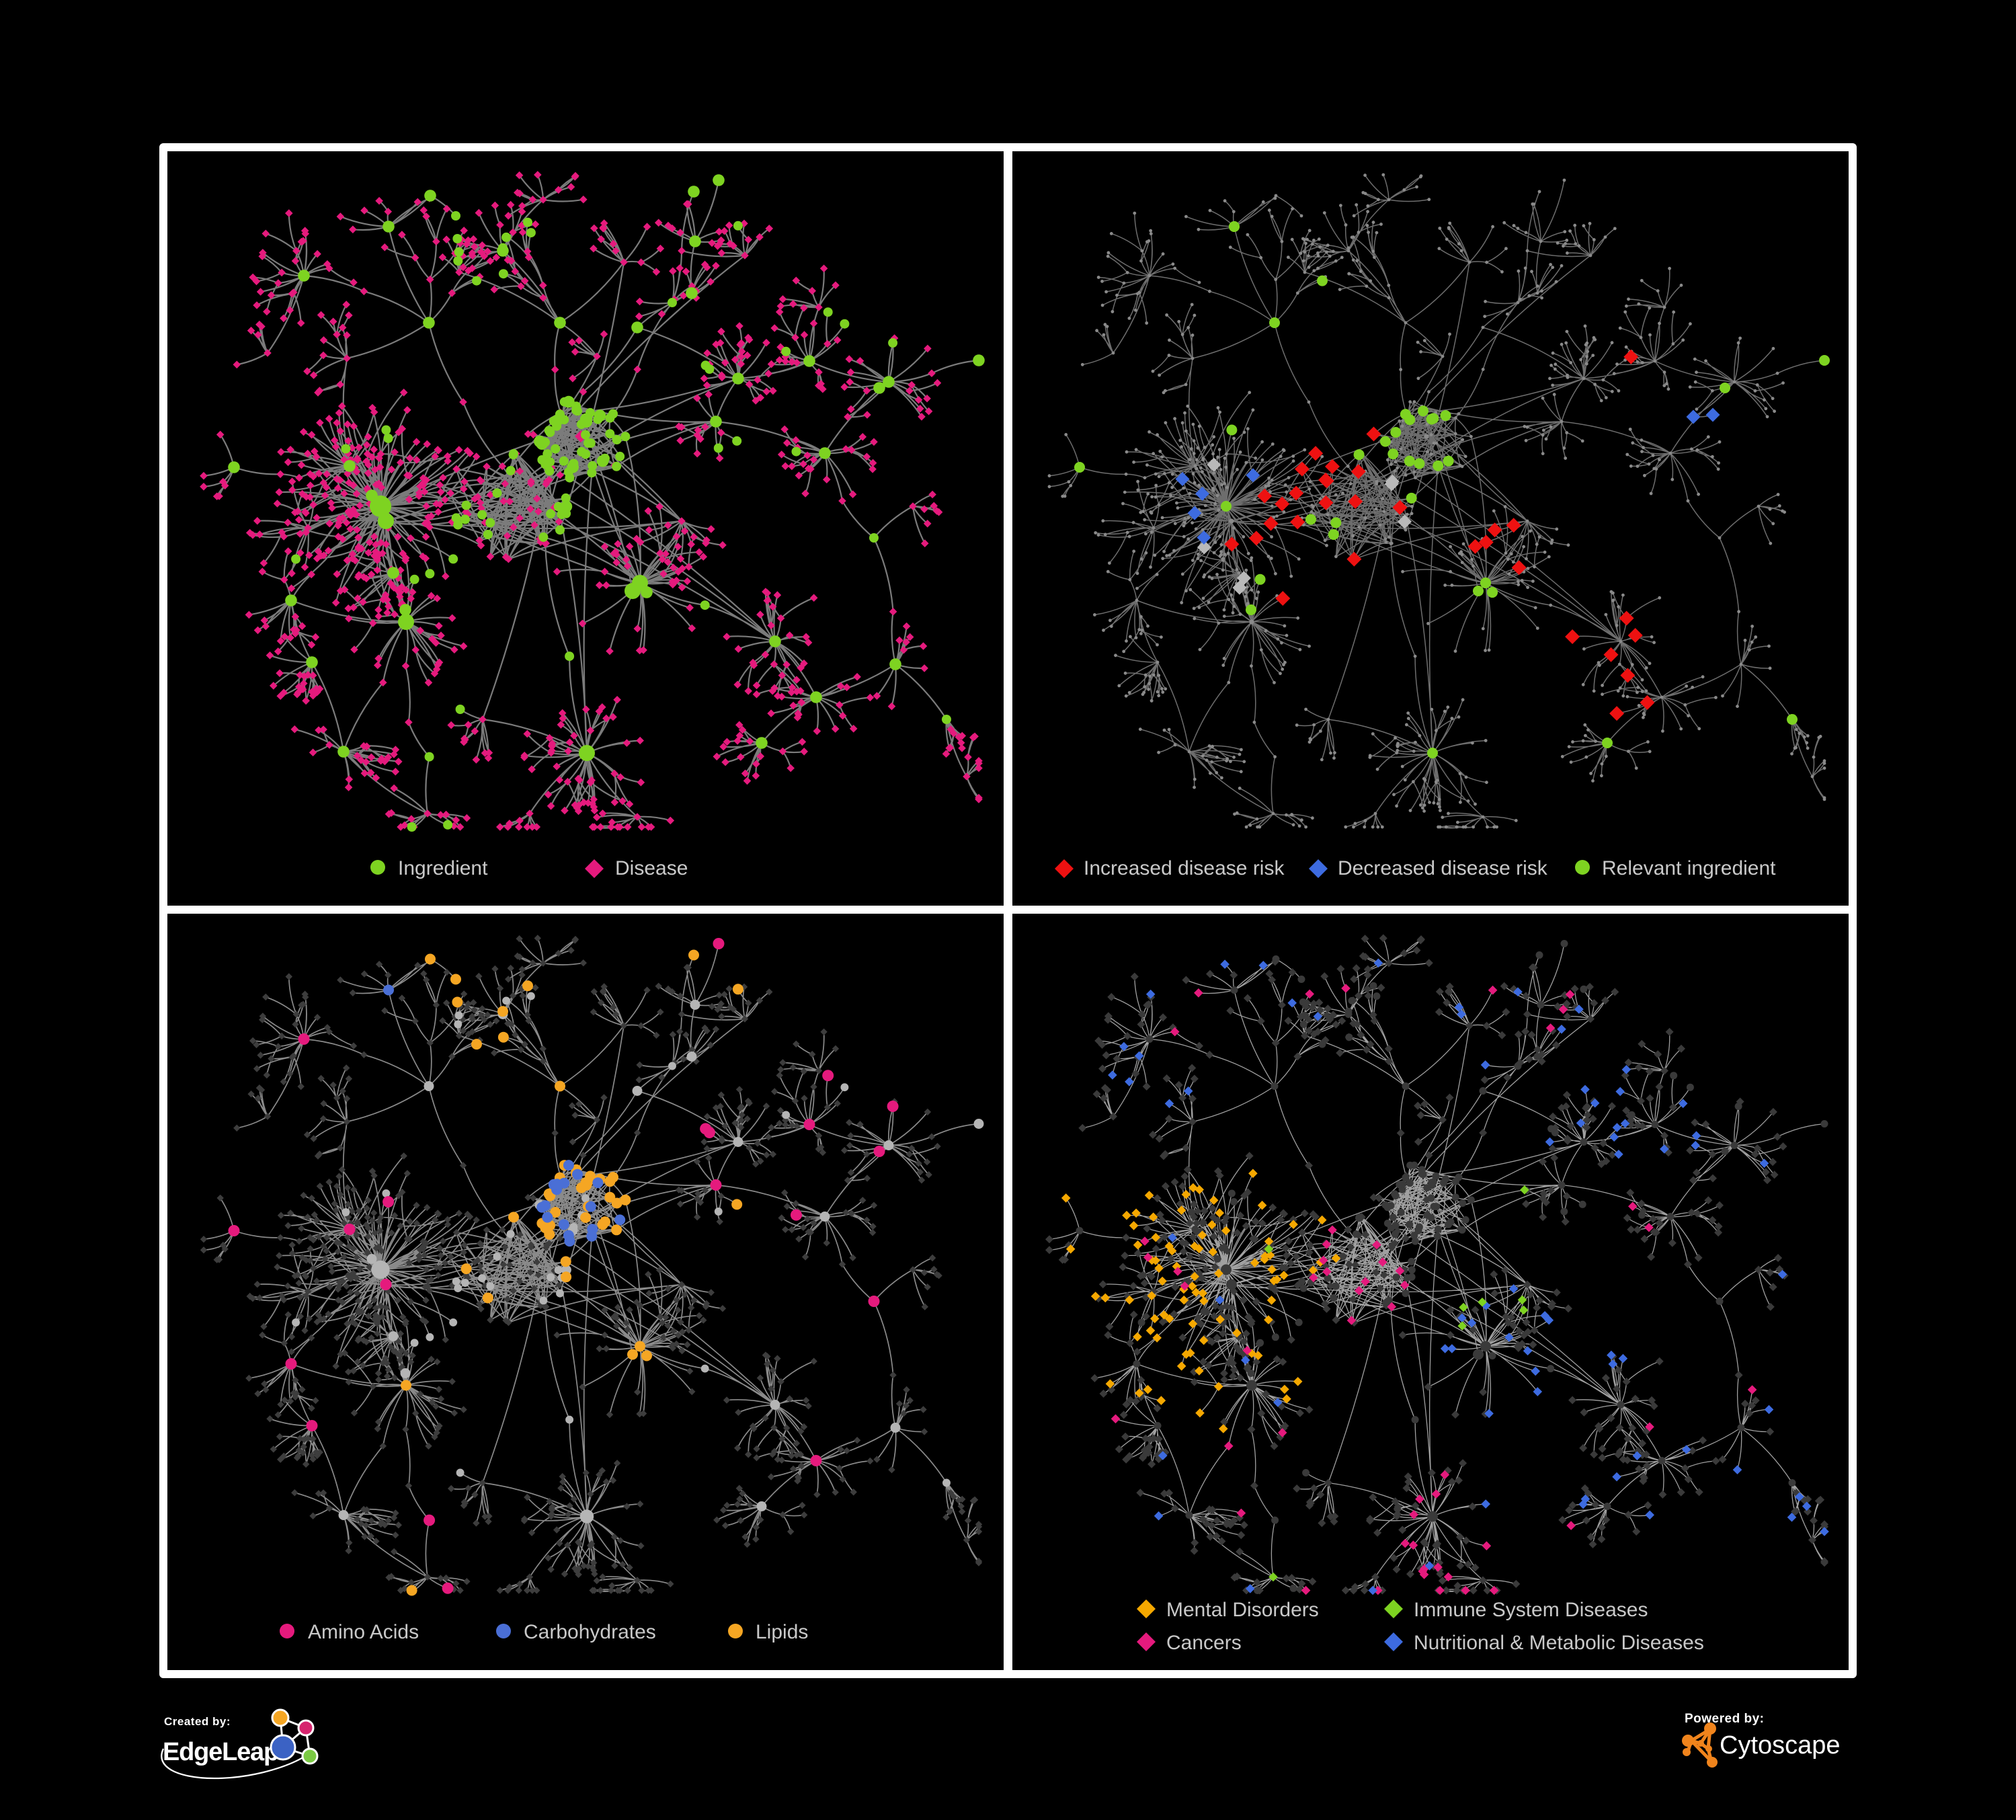 This screenshot has width=2016, height=1820. What do you see at coordinates (1780, 1745) in the screenshot?
I see `svg-text: Cytoscape` at bounding box center [1780, 1745].